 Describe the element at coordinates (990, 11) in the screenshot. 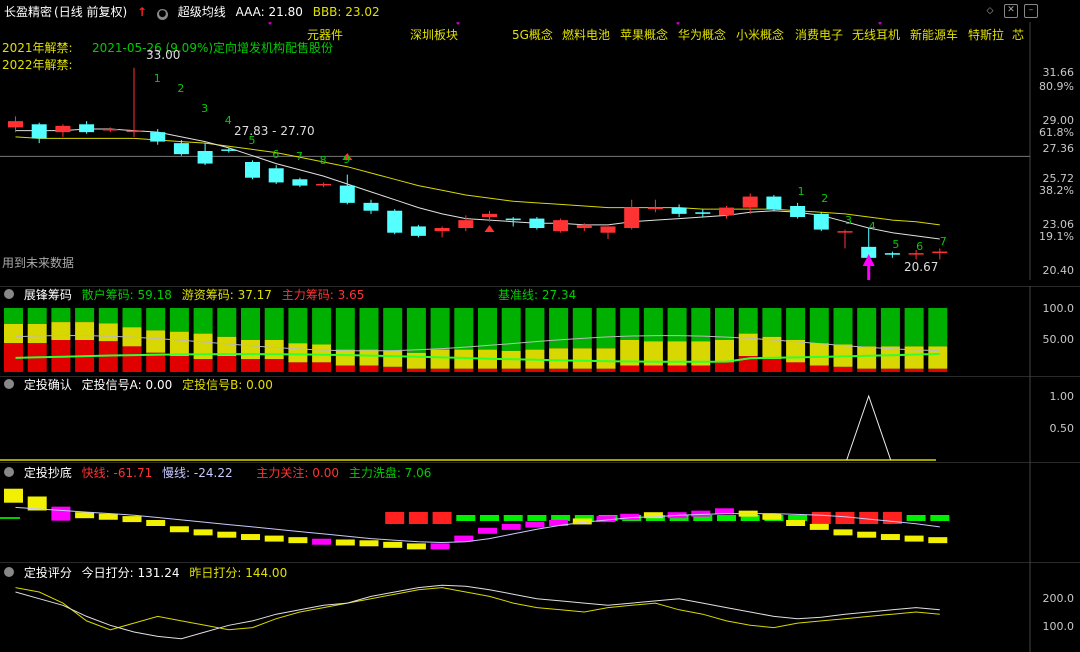

I see `diamond-icon: ◇` at that location.